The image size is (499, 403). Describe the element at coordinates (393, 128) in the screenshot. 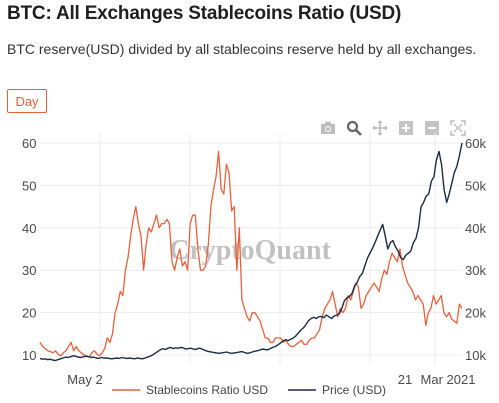

I see `chart-toolbar` at that location.